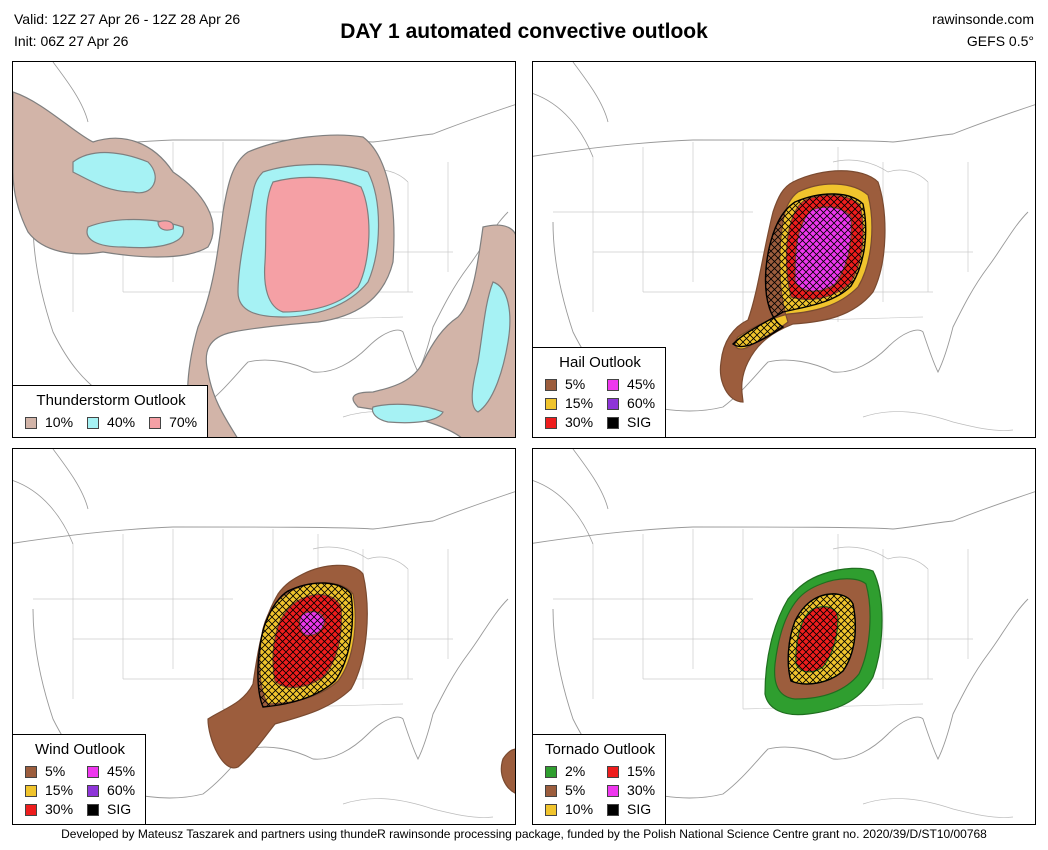 The height and width of the screenshot is (850, 1048). What do you see at coordinates (316, 244) in the screenshot?
I see `thunder-70-central` at bounding box center [316, 244].